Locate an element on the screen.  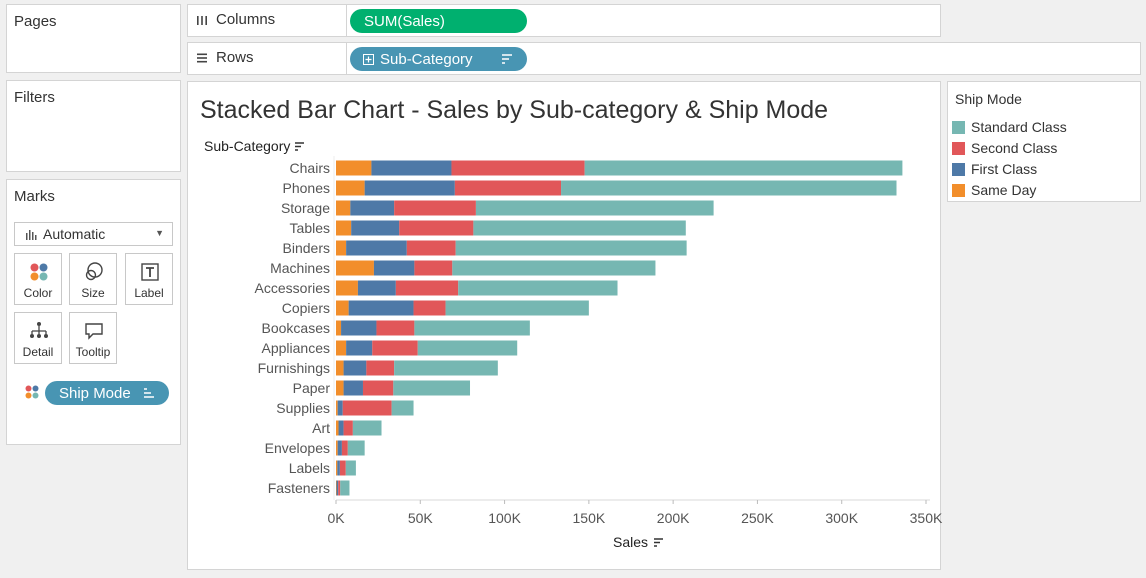
tooltip-card: Tooltip is located at coordinates (93, 338).